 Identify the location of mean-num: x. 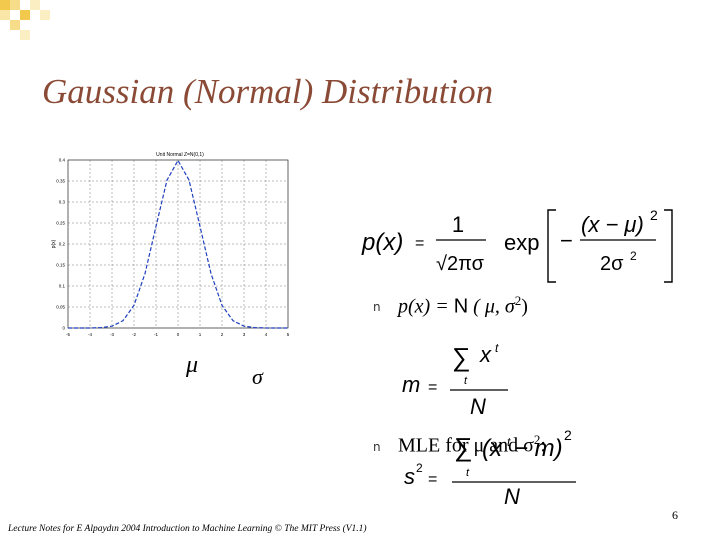
(485, 354).